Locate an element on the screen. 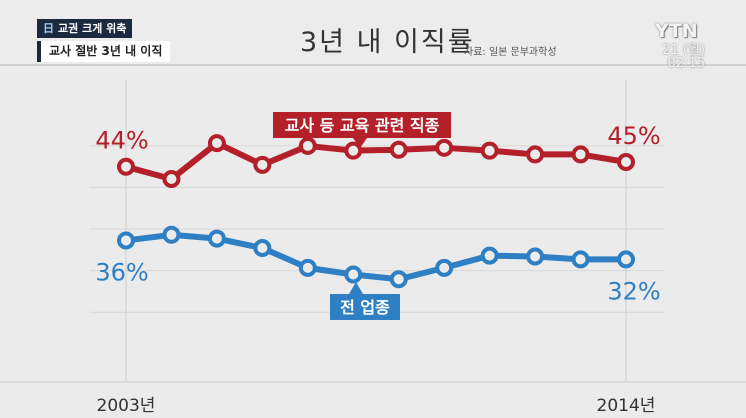  series-0-callout-box is located at coordinates (362, 125).